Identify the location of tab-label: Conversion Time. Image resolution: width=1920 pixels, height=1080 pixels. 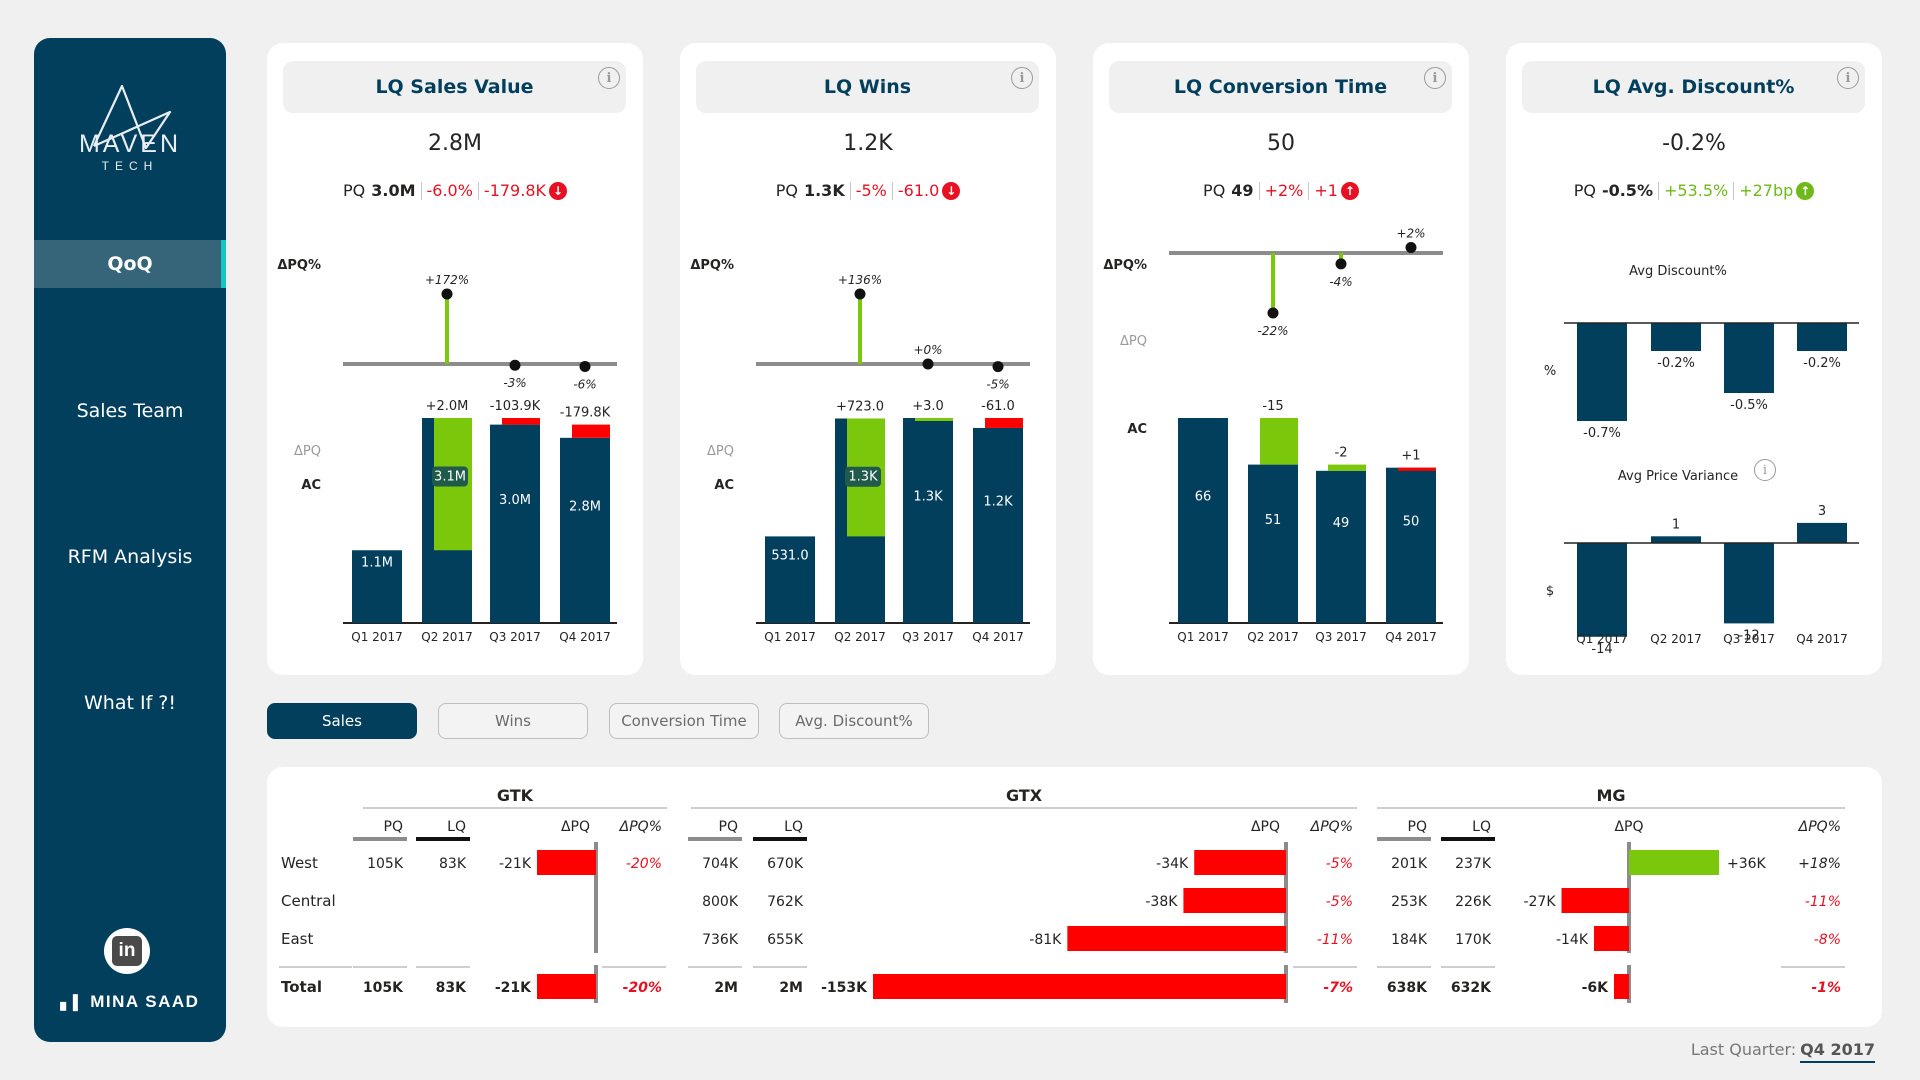
(684, 721).